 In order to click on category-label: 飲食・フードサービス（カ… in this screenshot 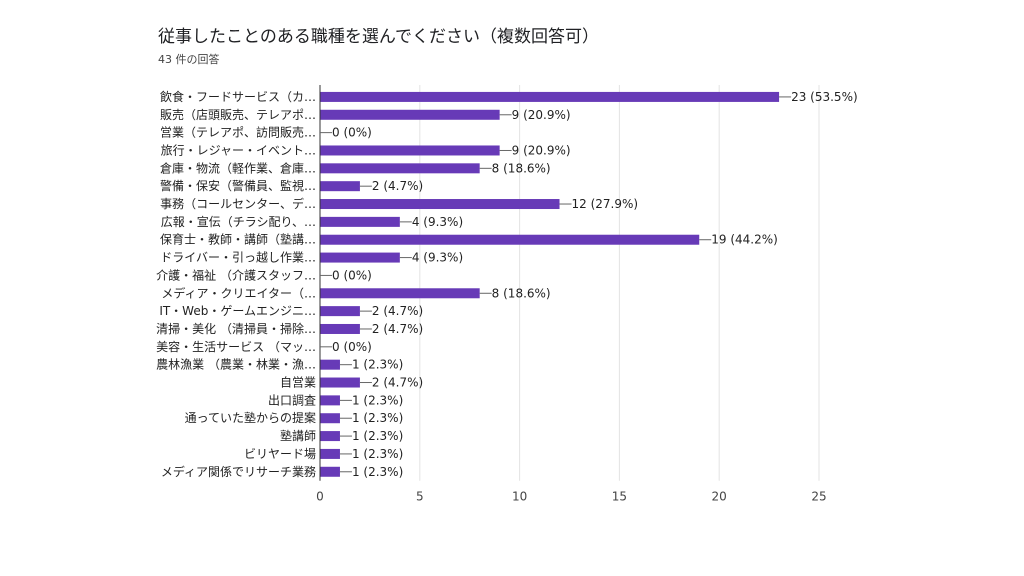, I will do `click(238, 96)`.